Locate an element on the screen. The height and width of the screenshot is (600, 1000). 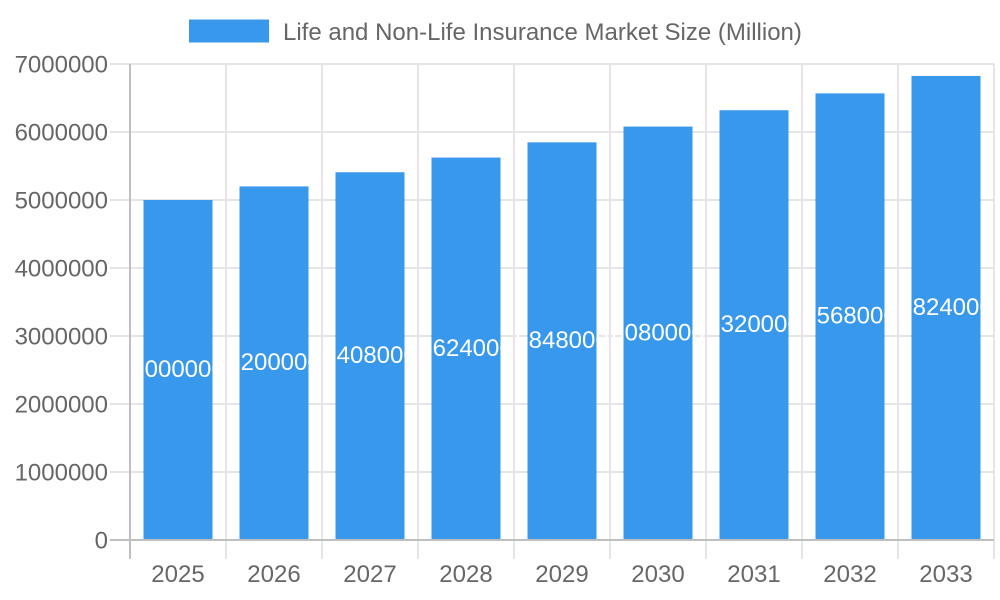
svg-text: 5848000 is located at coordinates (561, 340).